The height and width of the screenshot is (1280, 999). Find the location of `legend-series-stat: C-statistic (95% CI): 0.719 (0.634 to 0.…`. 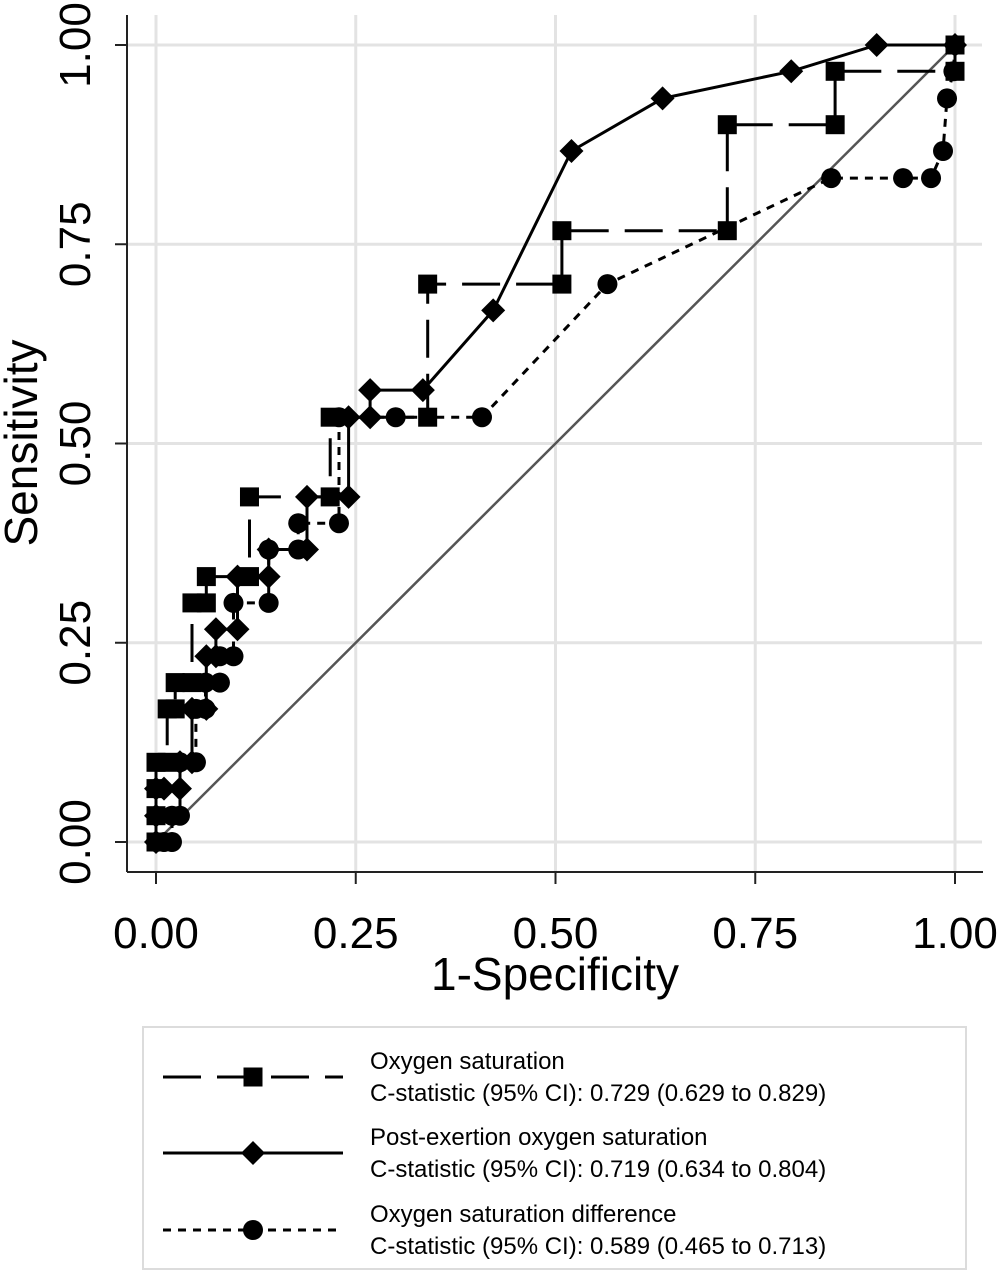

legend-series-stat: C-statistic (95% CI): 0.719 (0.634 to 0.… is located at coordinates (598, 1169).